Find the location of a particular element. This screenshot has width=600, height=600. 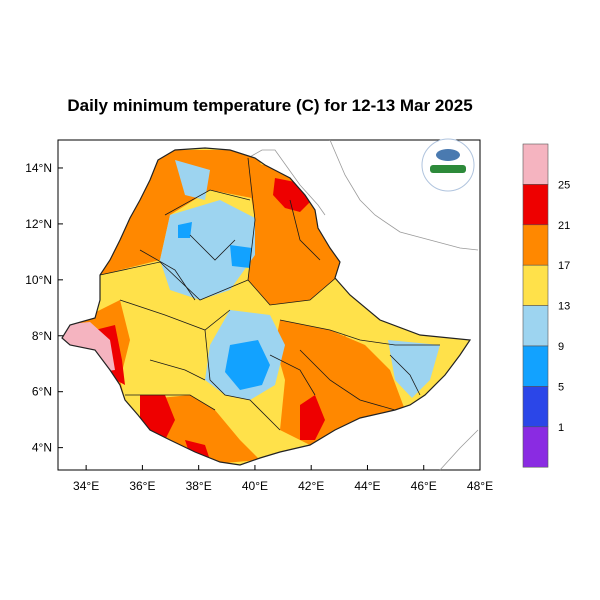

legend-label: 9 is located at coordinates (561, 347).